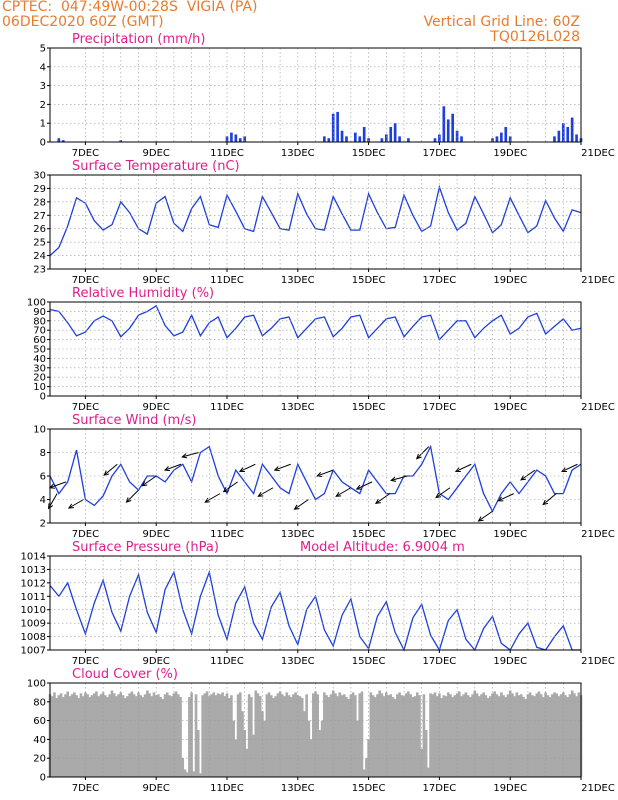  I want to click on temp-xtick-label: 15DEC, so click(369, 280).